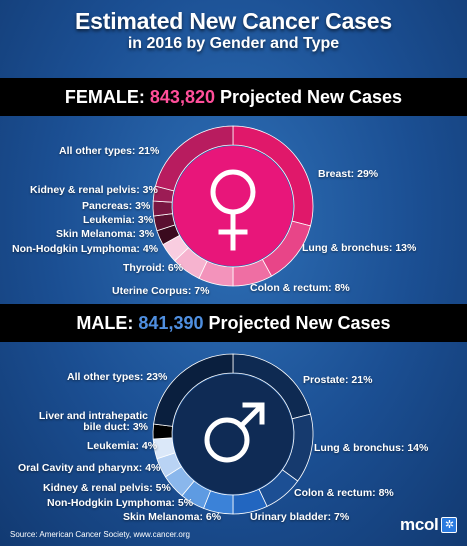 The height and width of the screenshot is (546, 467). What do you see at coordinates (161, 291) in the screenshot?
I see `female-label-uterine: Uterine Corpus: 7%` at bounding box center [161, 291].